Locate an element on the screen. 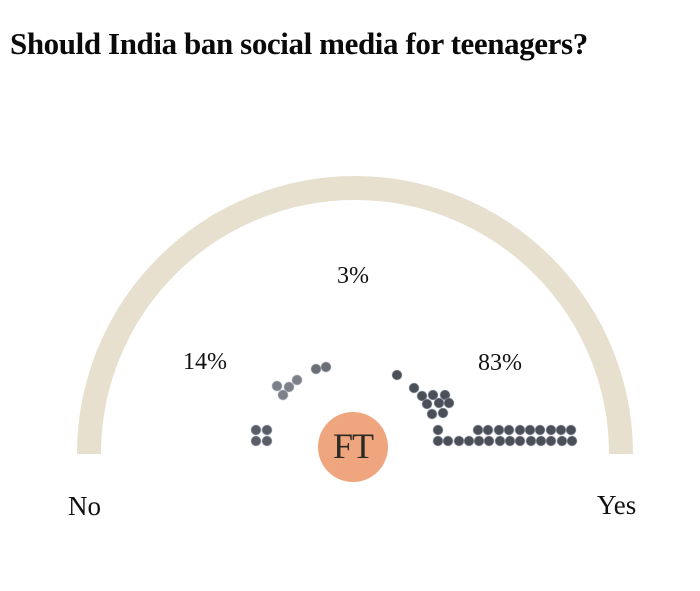 This screenshot has height=591, width=700. gauge-label-no: No is located at coordinates (84, 506).